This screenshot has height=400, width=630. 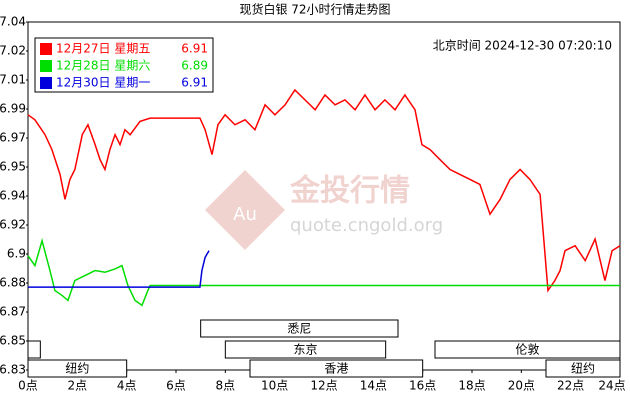 I want to click on session-label: 东京, so click(x=305, y=350).